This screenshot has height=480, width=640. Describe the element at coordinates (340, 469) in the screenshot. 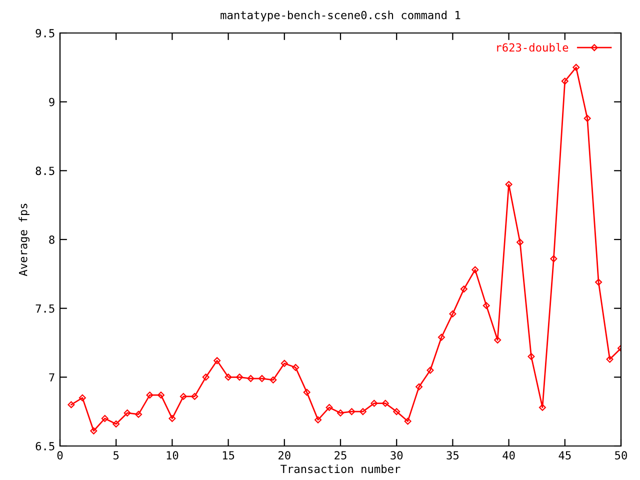

I see `x-axis-title: Transaction number` at that location.